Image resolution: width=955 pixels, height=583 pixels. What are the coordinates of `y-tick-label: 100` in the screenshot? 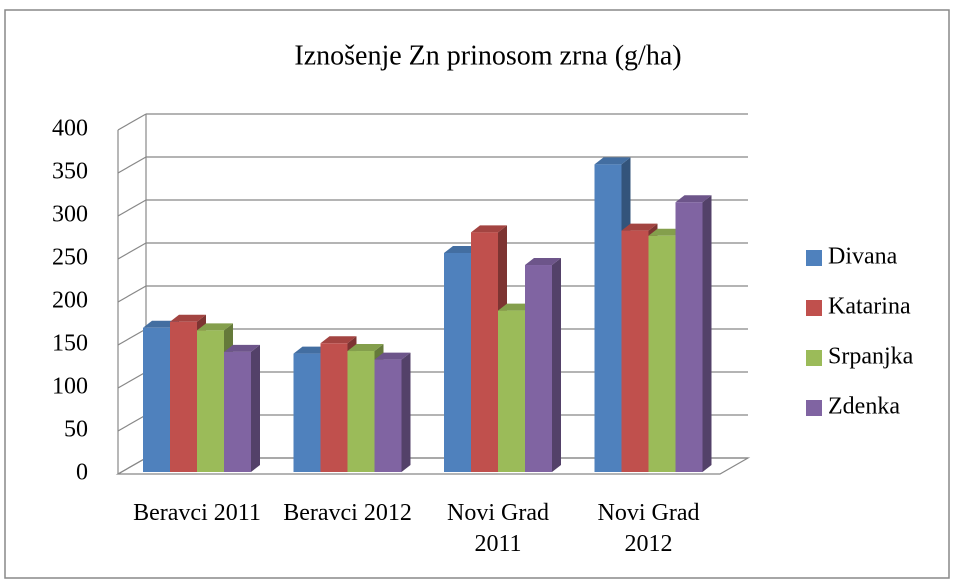 It's located at (70, 387).